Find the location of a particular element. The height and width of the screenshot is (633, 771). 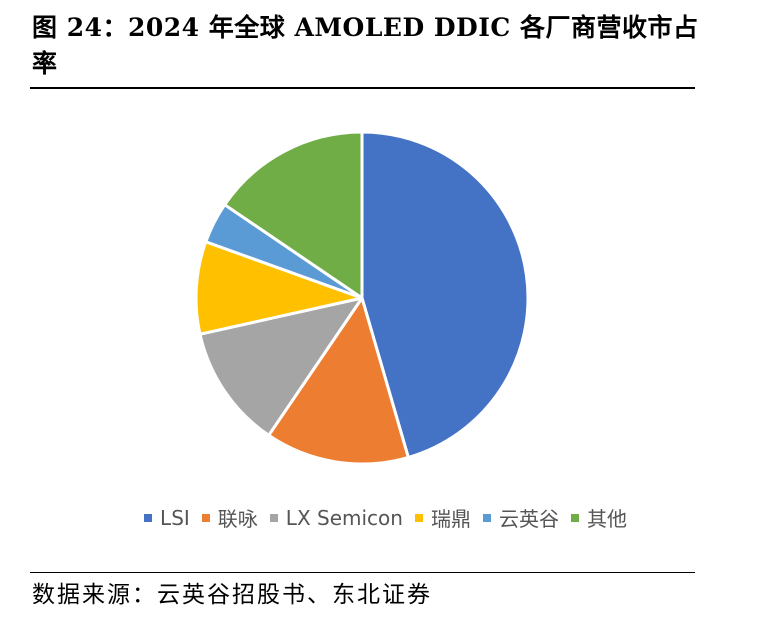

legend-item: 瑞鼎 is located at coordinates (442, 517).